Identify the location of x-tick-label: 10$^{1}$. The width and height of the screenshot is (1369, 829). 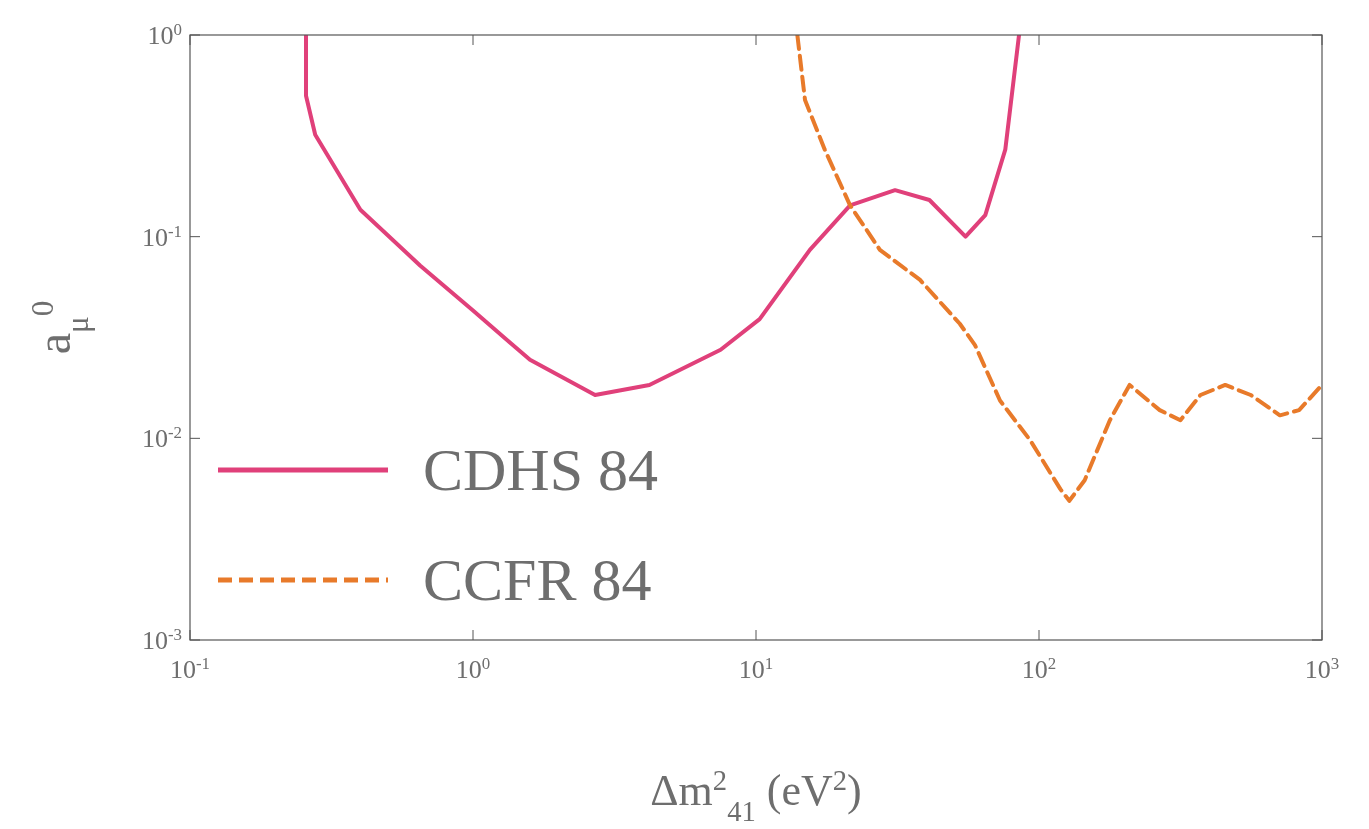
(756, 668).